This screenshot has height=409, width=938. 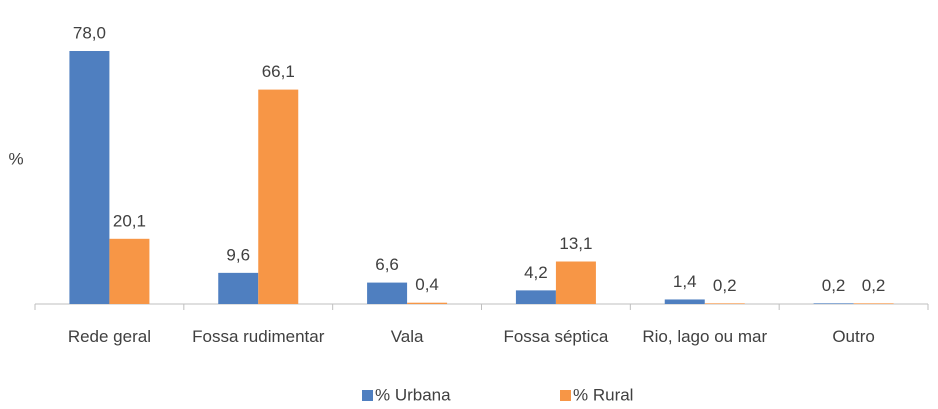 What do you see at coordinates (705, 336) in the screenshot?
I see `x-tick-label: Rio, lago ou mar` at bounding box center [705, 336].